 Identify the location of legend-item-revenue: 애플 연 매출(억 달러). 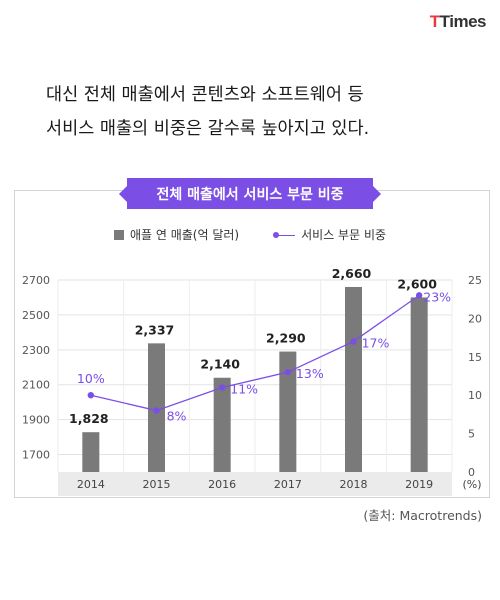
(176, 234).